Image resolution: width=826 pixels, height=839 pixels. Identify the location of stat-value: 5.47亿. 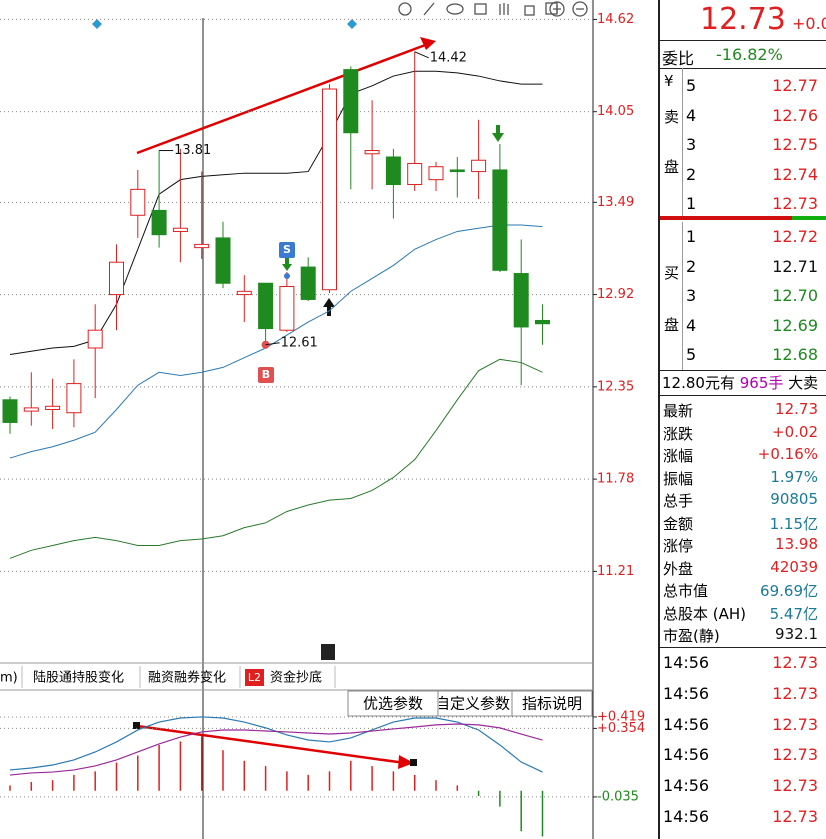
(793, 613).